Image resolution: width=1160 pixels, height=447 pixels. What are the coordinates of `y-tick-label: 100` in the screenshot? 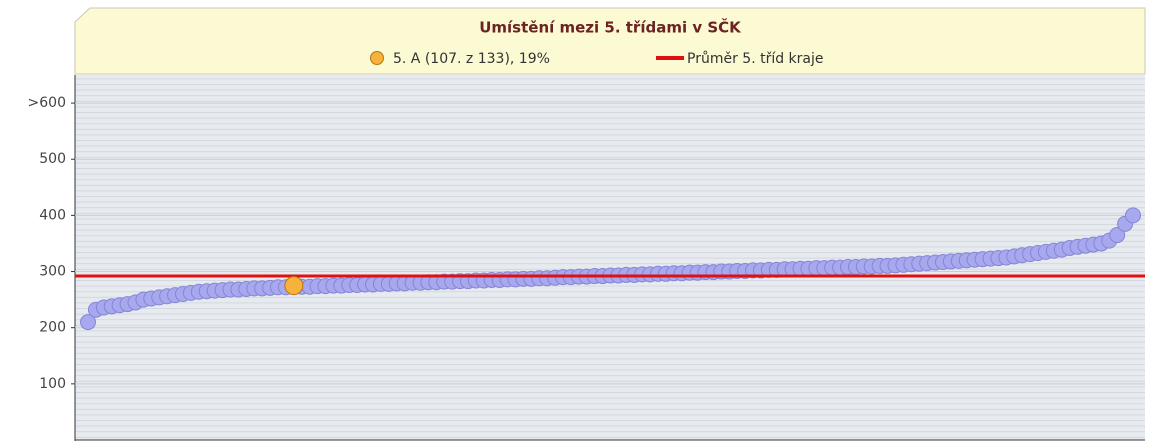 It's located at (52, 384).